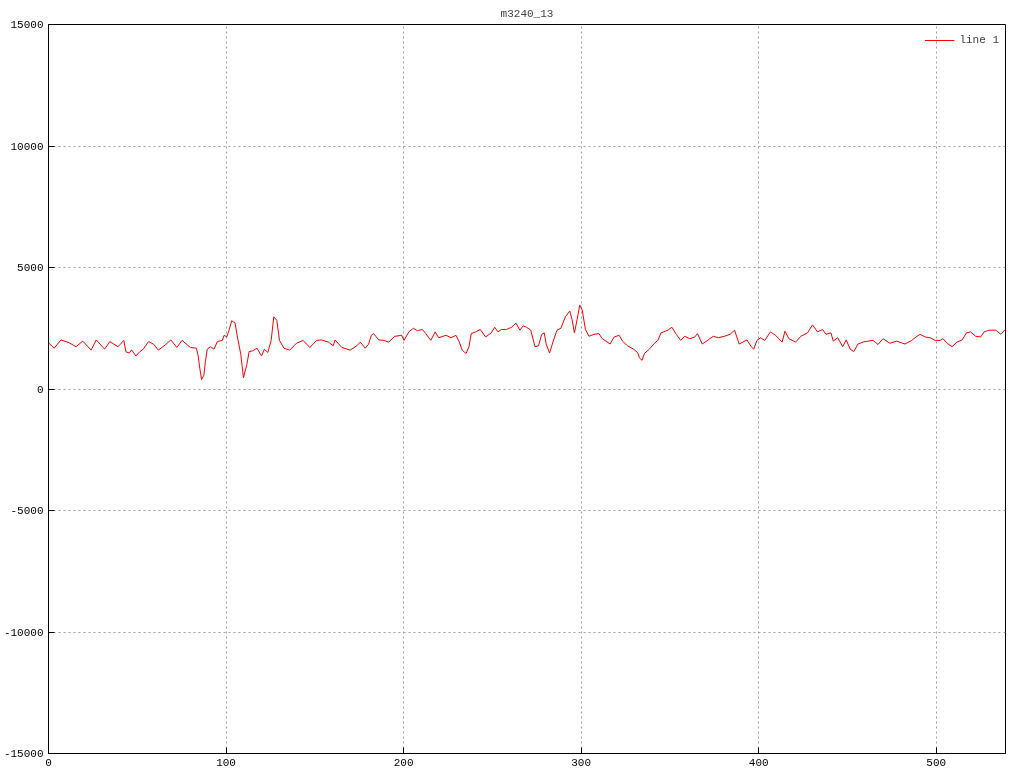 The height and width of the screenshot is (768, 1024). I want to click on y-tick-label: -10000, so click(23, 632).